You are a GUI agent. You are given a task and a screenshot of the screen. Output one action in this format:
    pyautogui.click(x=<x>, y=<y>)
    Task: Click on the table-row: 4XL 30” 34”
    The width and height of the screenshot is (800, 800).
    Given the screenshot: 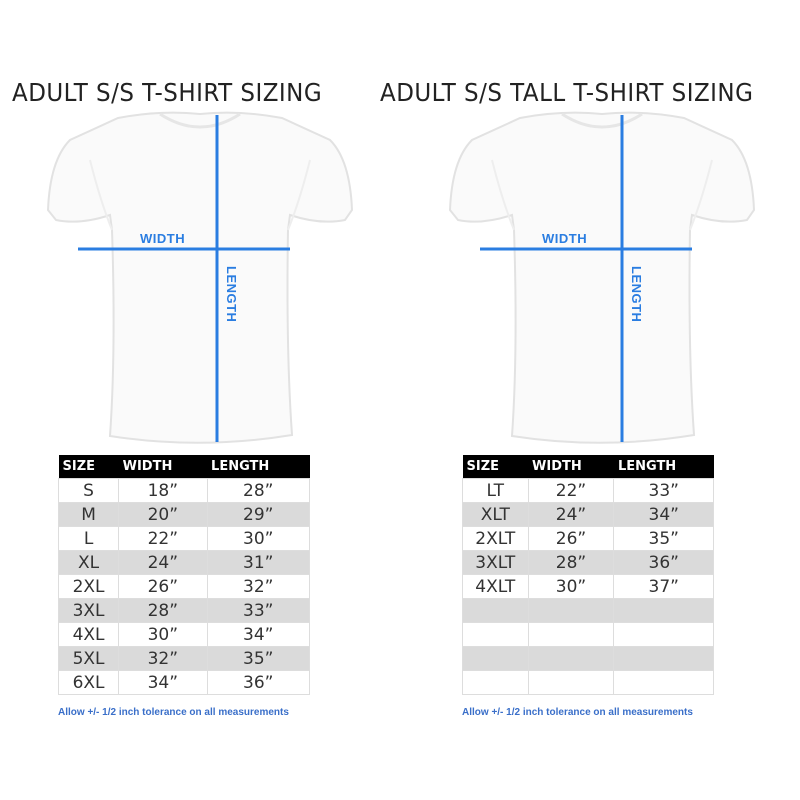 What is the action you would take?
    pyautogui.click(x=184, y=634)
    